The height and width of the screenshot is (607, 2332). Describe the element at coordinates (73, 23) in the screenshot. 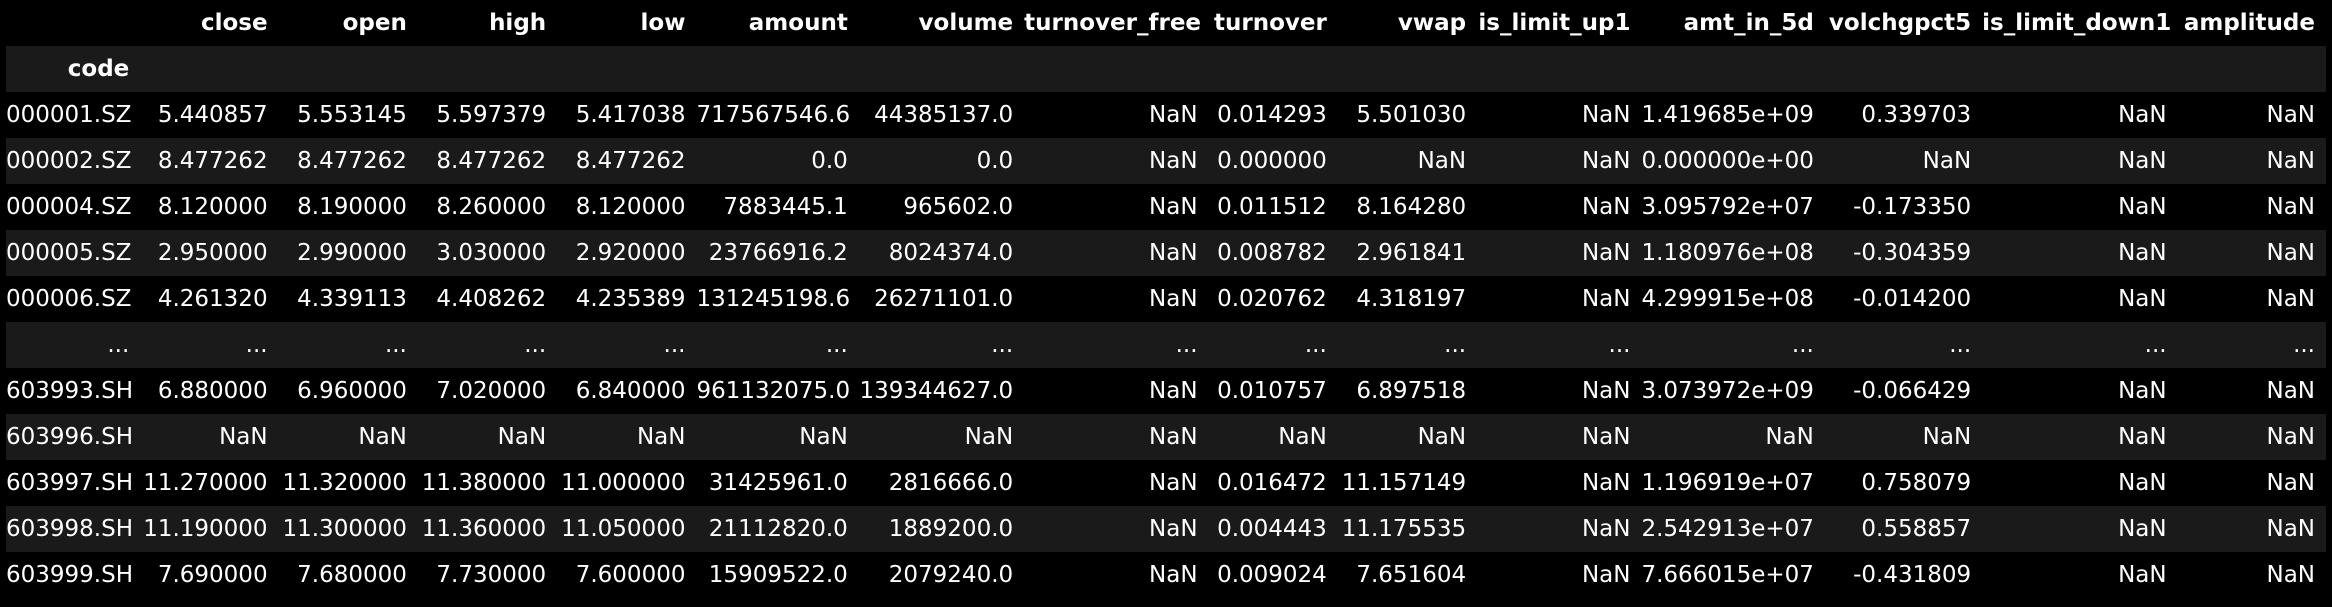

I see `index-header-blank` at that location.